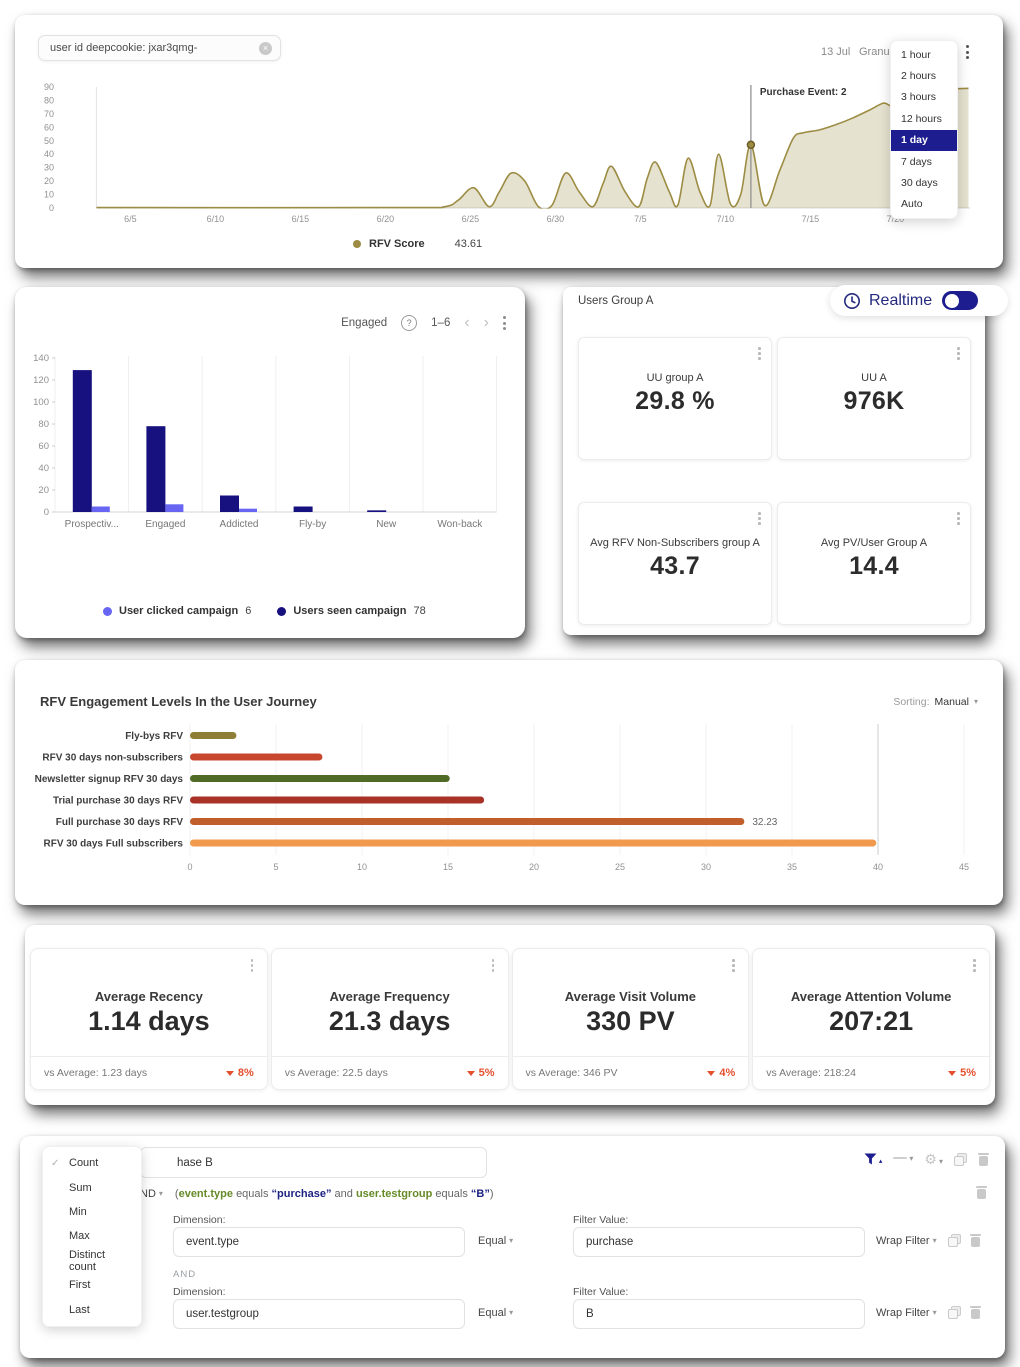 The image size is (1020, 1367). Describe the element at coordinates (351, 611) in the screenshot. I see `legend-item: Users seen campaign 78` at that location.